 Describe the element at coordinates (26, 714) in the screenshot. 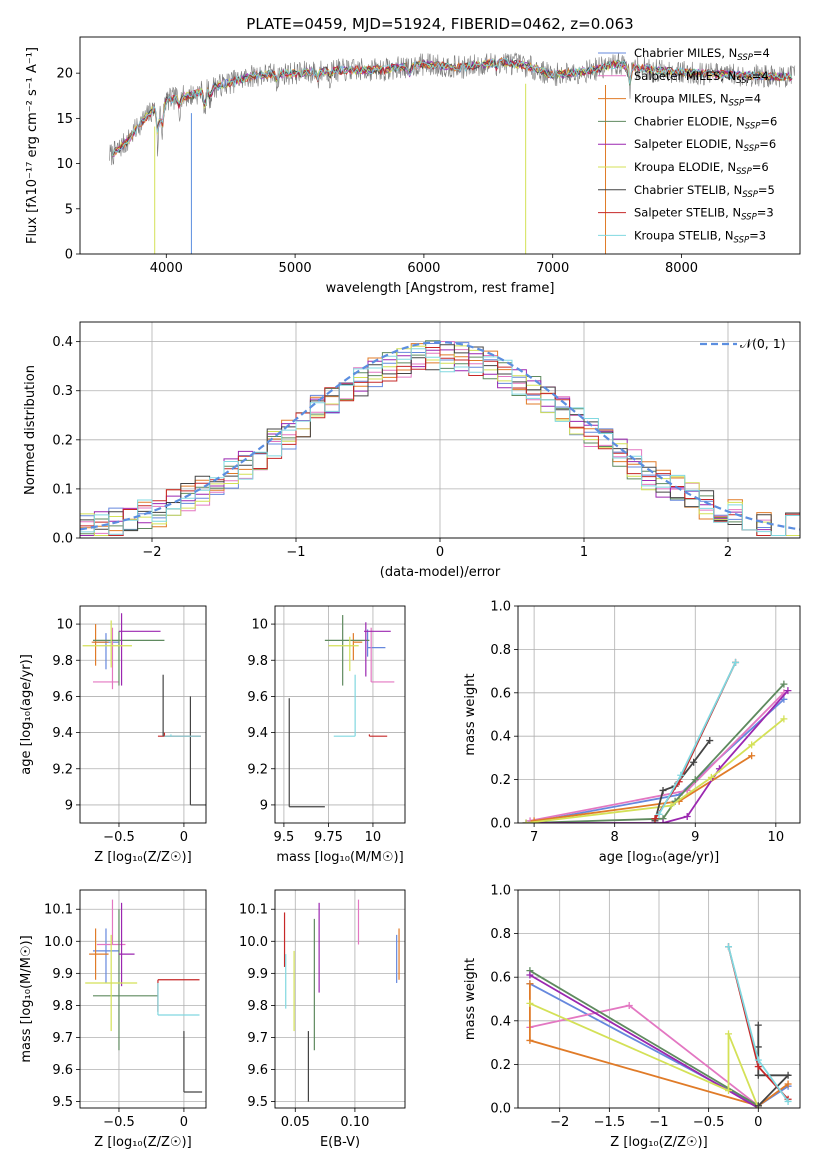

I see `y-axis-label: age [log₁₀(age/yr)]` at that location.